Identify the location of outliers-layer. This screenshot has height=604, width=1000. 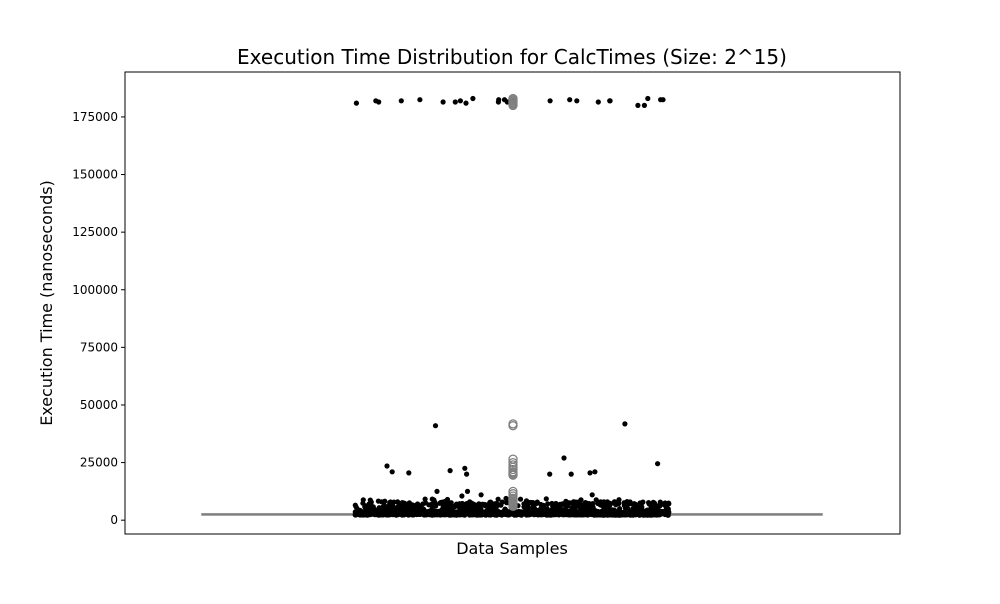
(513, 302).